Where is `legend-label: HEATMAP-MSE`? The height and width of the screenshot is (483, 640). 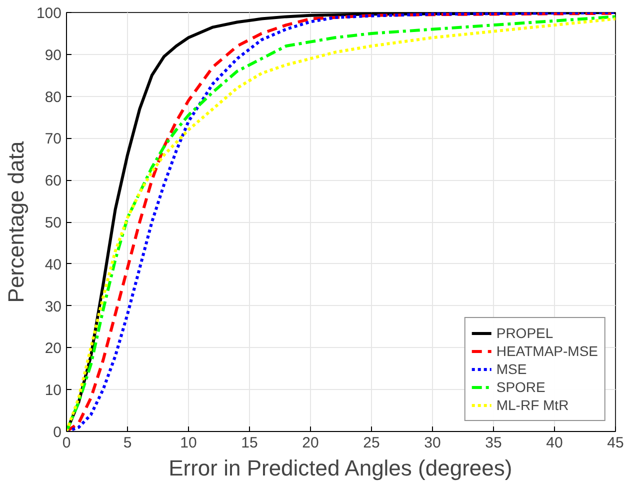
legend-label: HEATMAP-MSE is located at coordinates (547, 351).